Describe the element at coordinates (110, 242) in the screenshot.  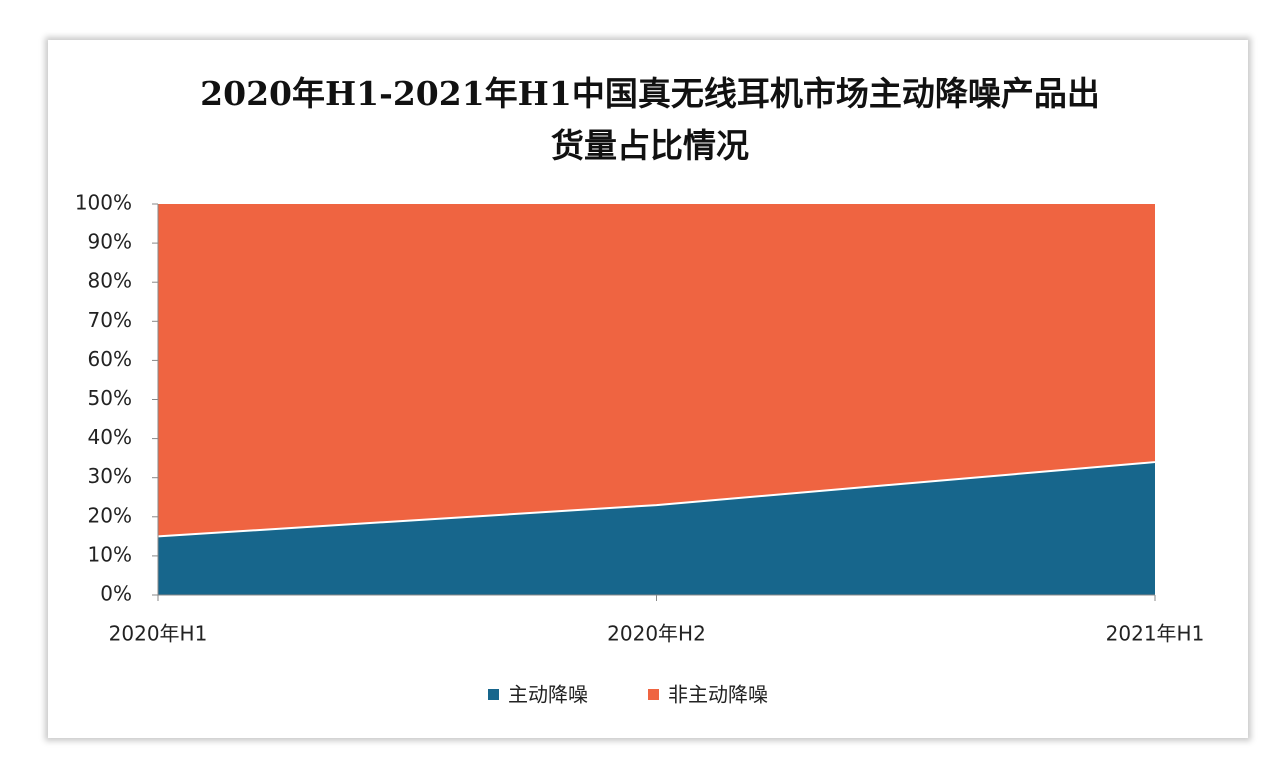
I see `y-tick-label: 90%` at that location.